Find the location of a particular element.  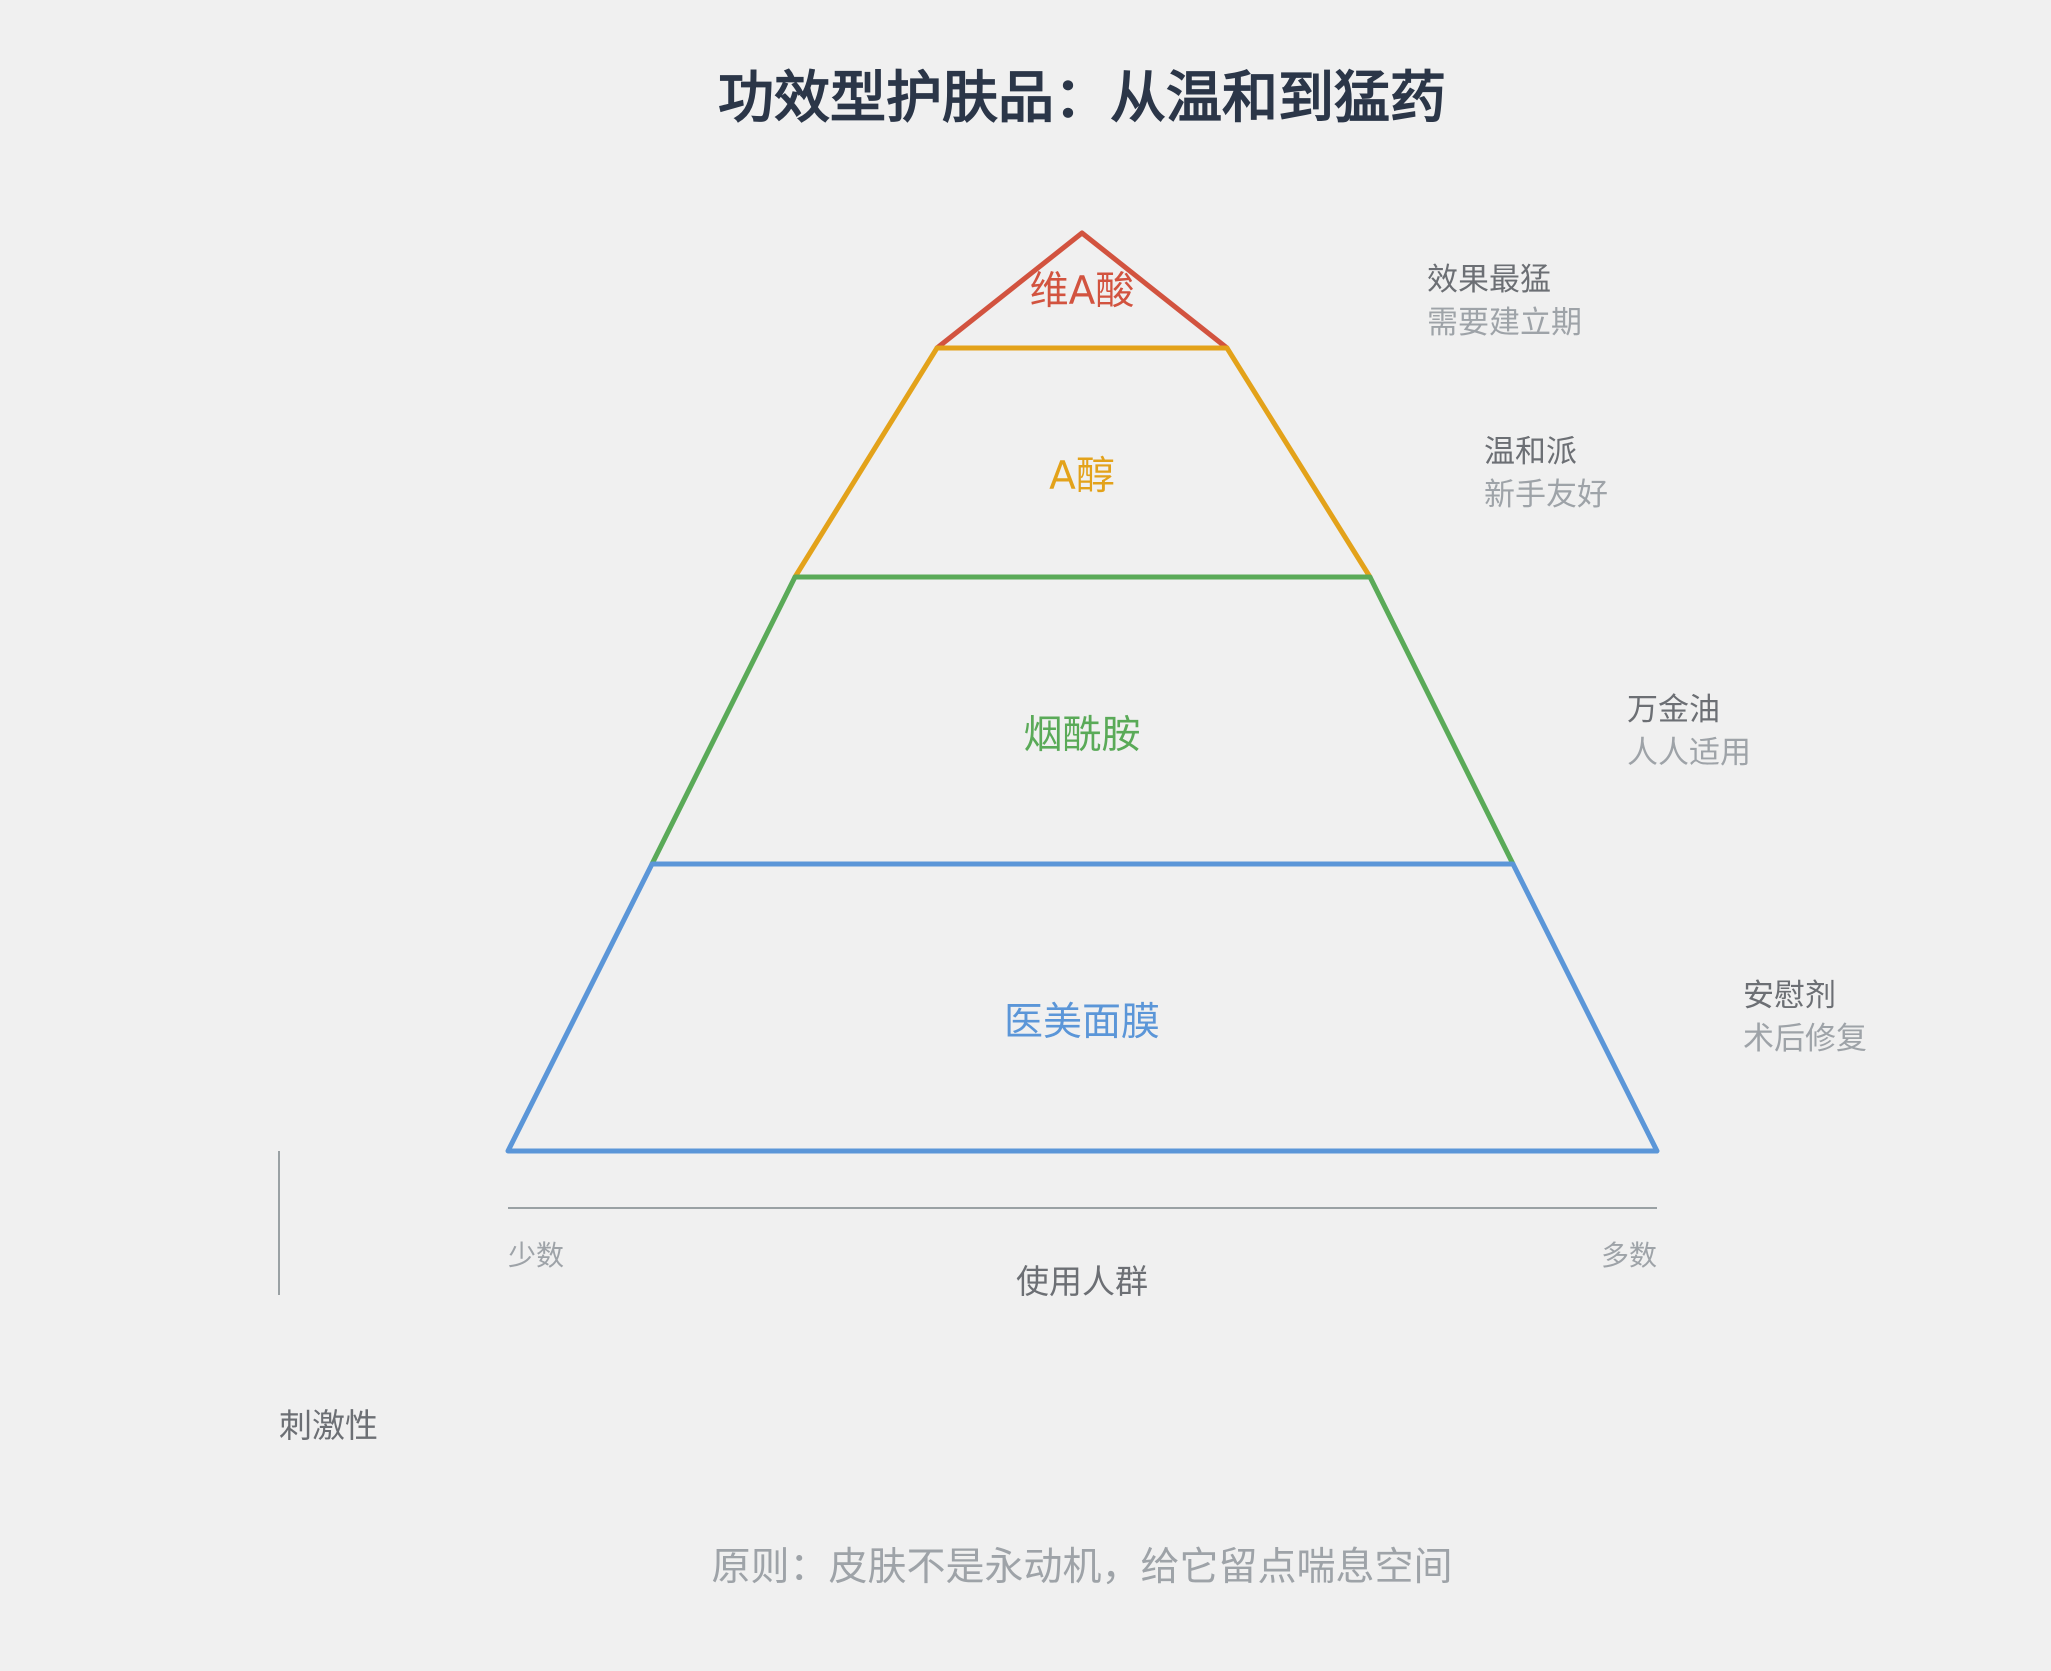

tier-1-note-primary: 效果最猛 is located at coordinates (1489, 280).